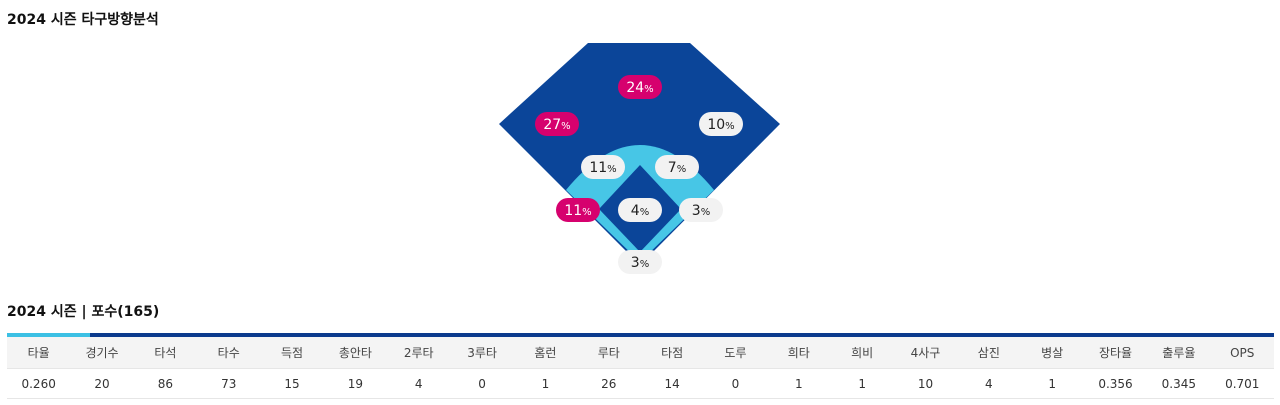  I want to click on zone-value: 27, so click(552, 125).